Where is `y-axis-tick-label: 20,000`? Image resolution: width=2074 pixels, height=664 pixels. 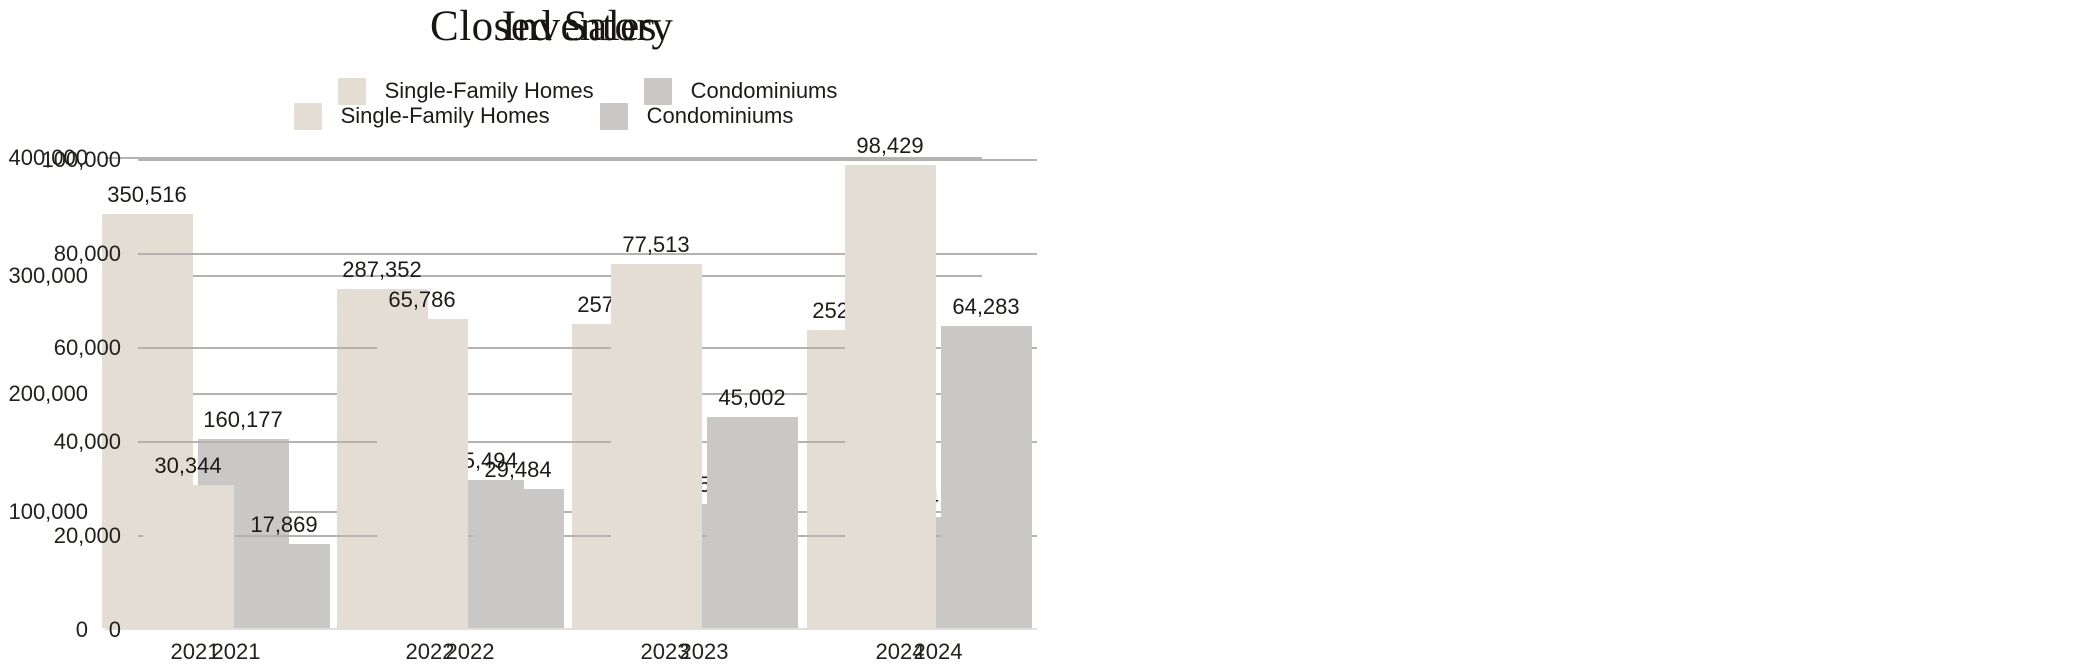
y-axis-tick-label: 20,000 is located at coordinates (87, 535).